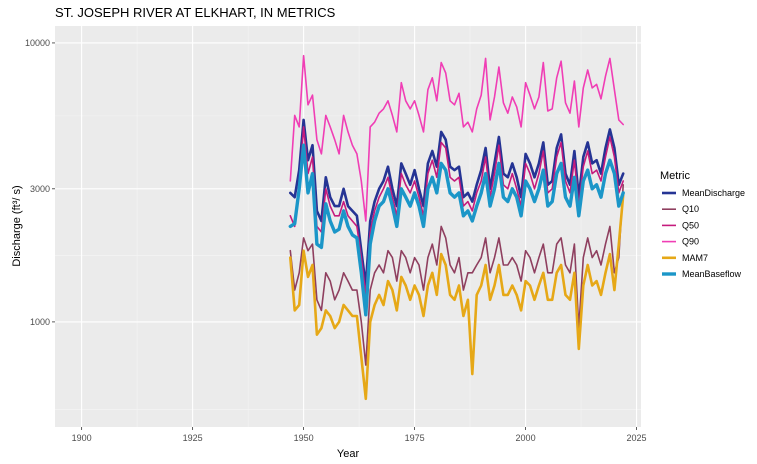 This screenshot has height=464, width=757. What do you see at coordinates (695, 258) in the screenshot?
I see `legend-label-mam7: MAM7` at bounding box center [695, 258].